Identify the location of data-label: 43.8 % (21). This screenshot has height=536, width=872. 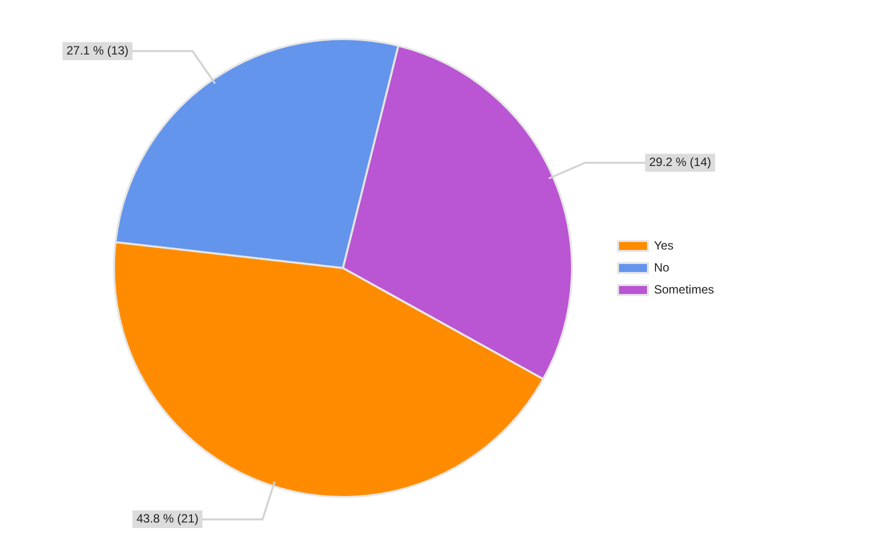
(167, 519).